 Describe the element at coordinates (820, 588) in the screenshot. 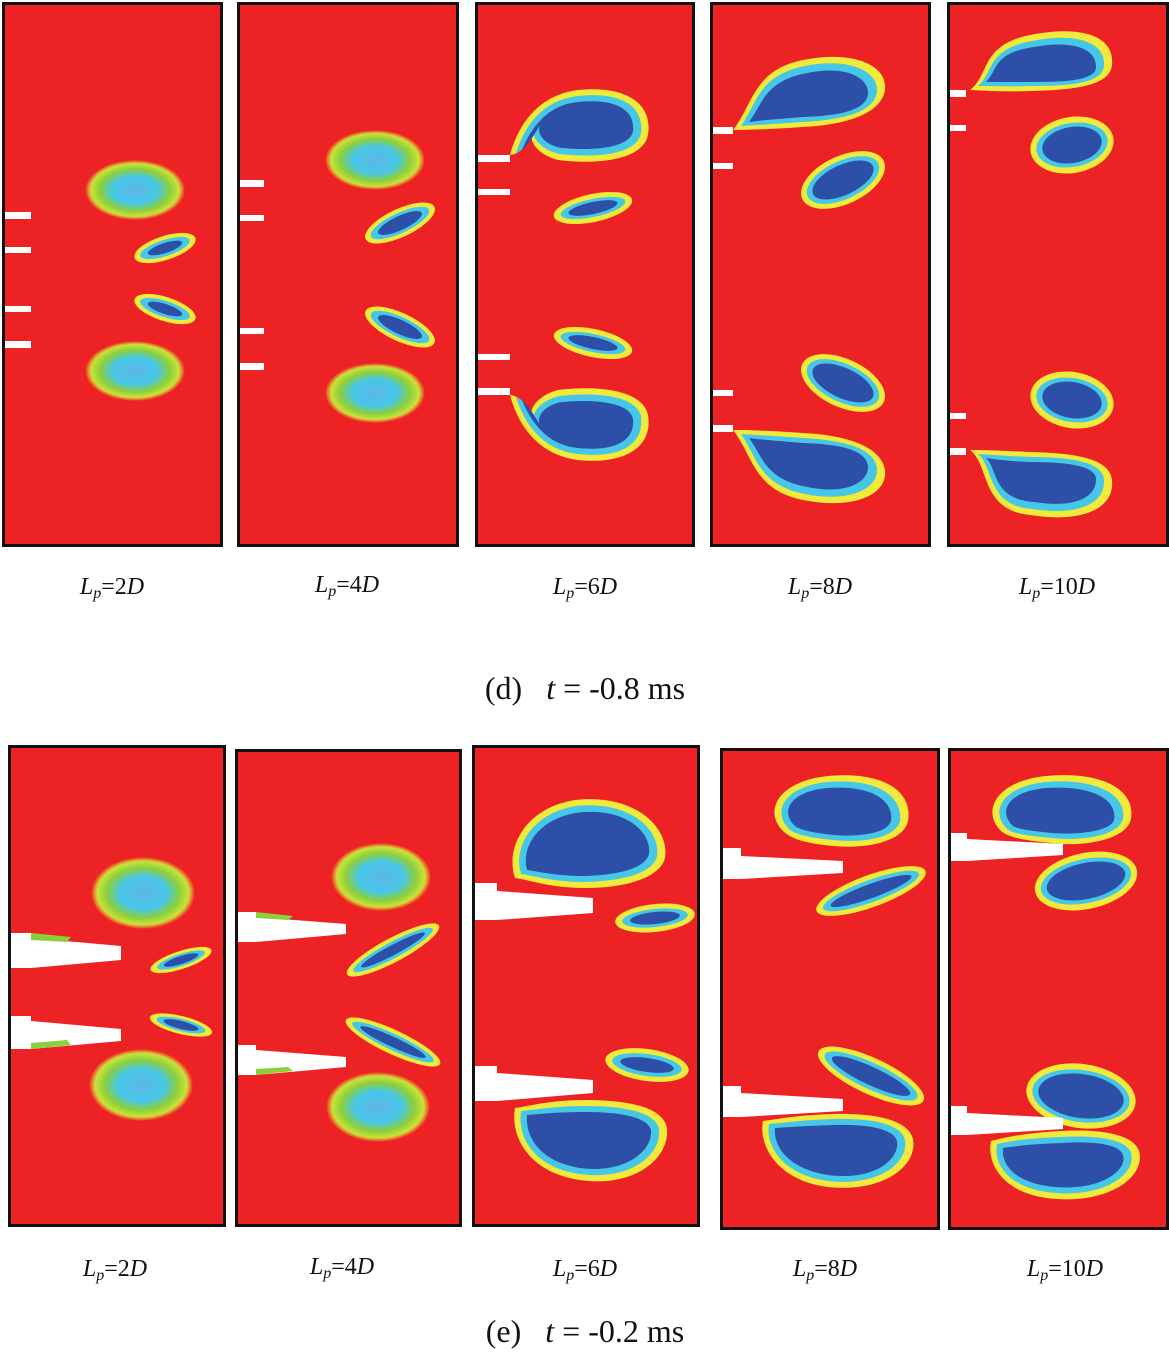

I see `panel-label-d-4: Lp=8D` at that location.